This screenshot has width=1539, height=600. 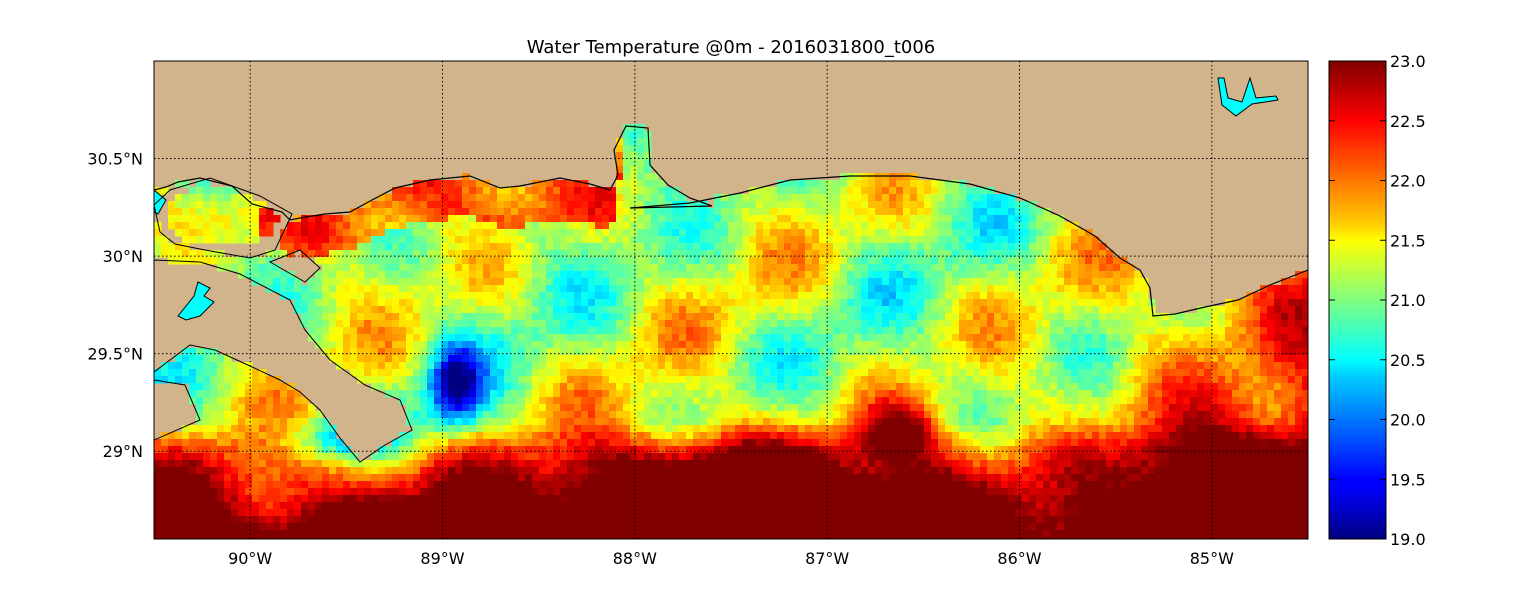 What do you see at coordinates (635, 558) in the screenshot?
I see `lon-label: 88°W` at bounding box center [635, 558].